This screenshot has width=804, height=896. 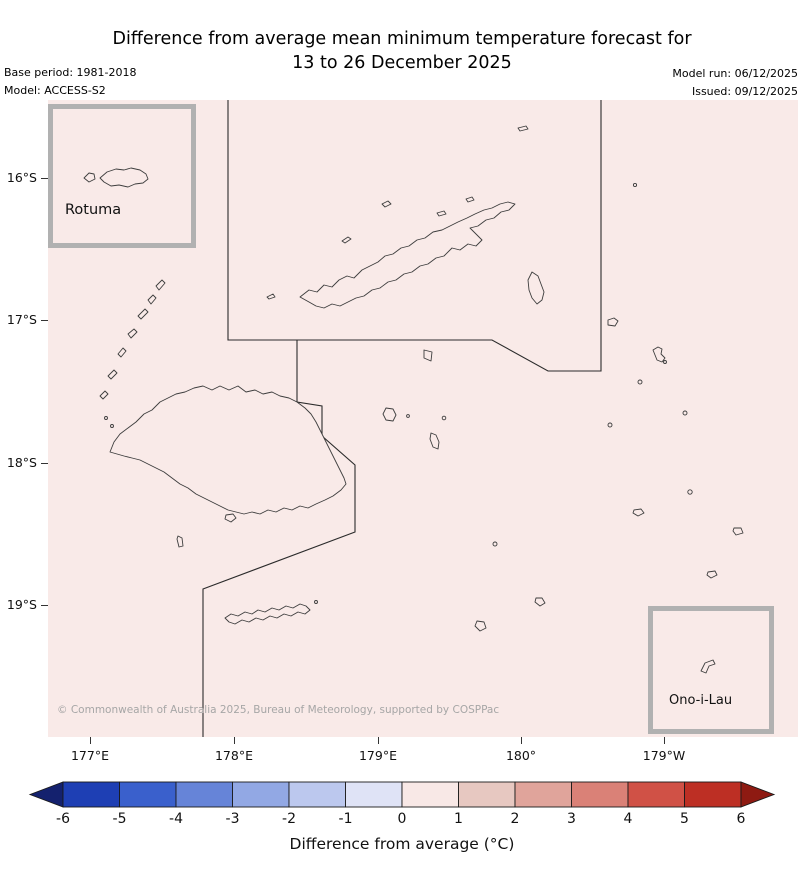 What do you see at coordinates (46, 794) in the screenshot?
I see `colorbar-left-arrow` at bounding box center [46, 794].